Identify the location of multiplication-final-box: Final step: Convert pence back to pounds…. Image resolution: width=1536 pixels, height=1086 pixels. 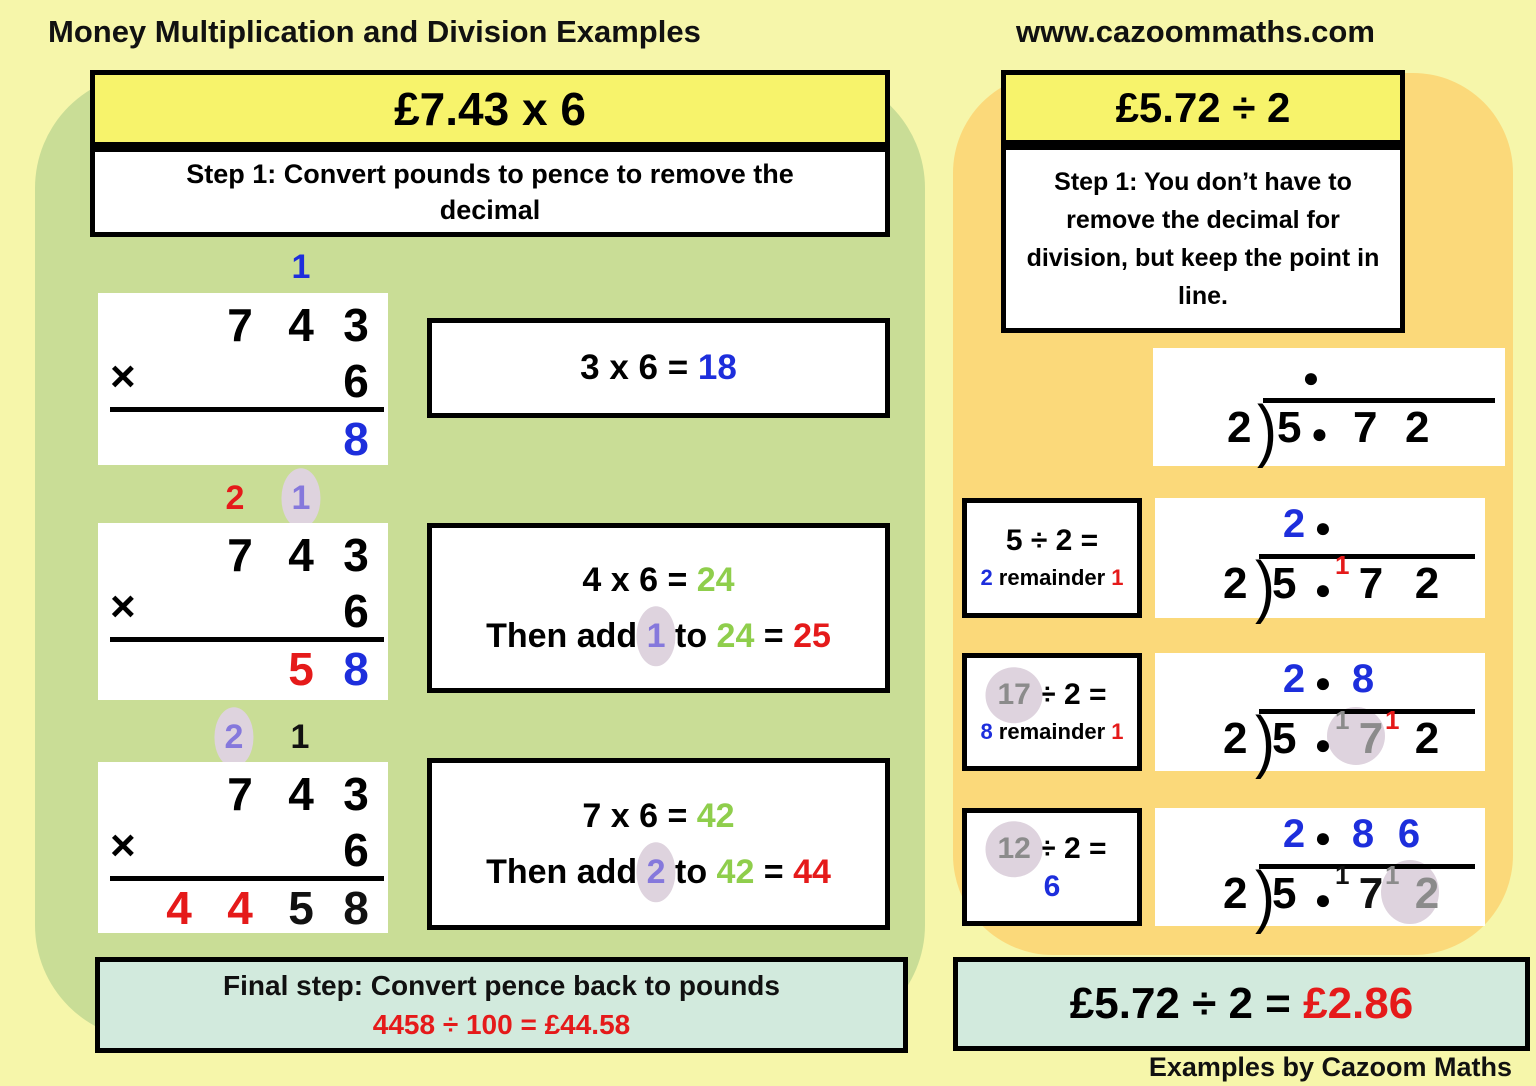
(501, 1005).